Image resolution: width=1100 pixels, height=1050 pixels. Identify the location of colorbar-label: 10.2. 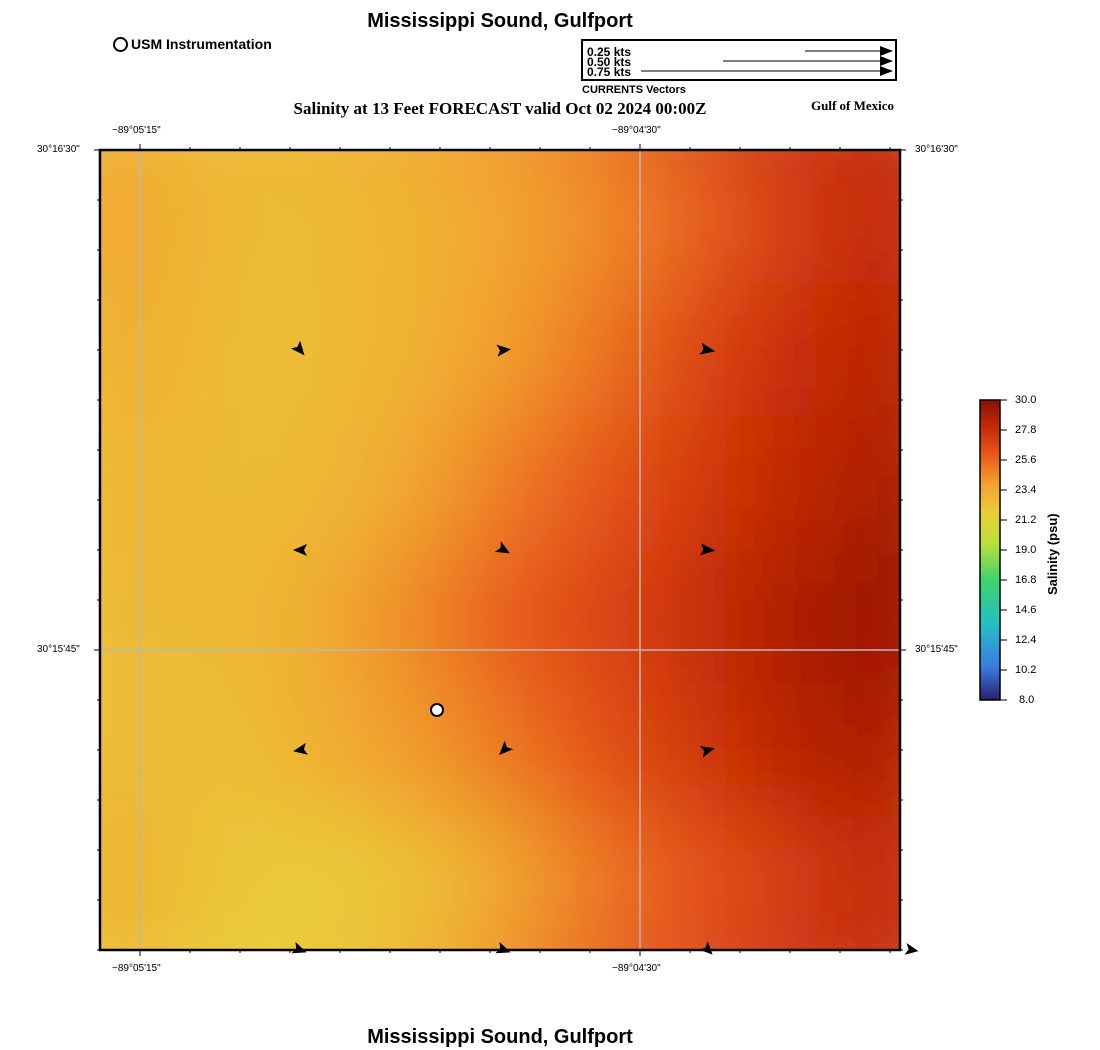
(1026, 670).